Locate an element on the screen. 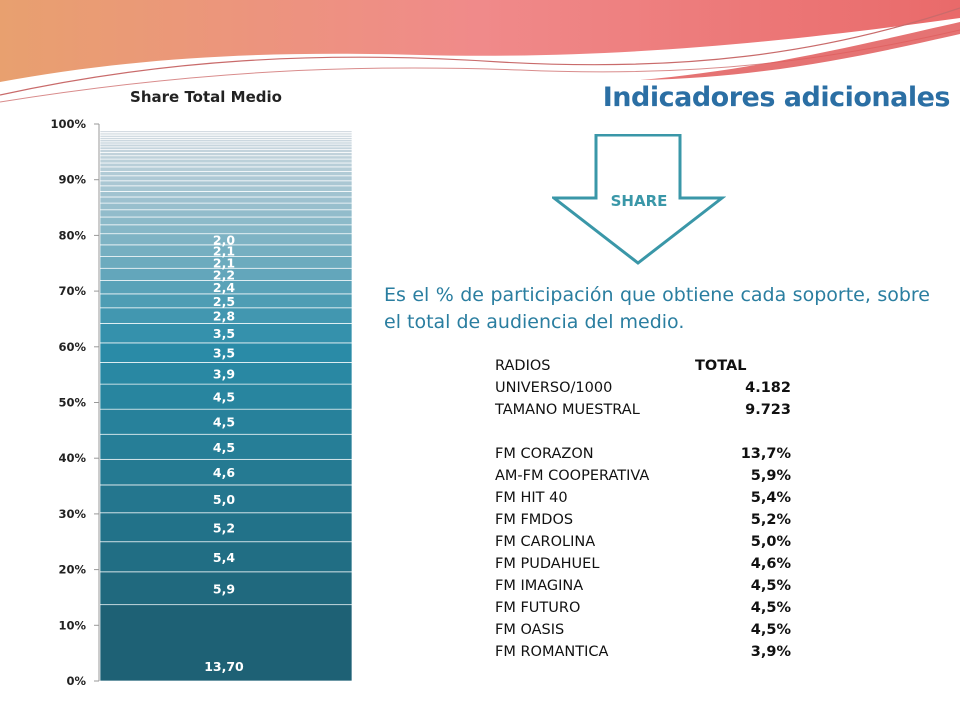  bar-segment-label: 5,0 is located at coordinates (224, 499).